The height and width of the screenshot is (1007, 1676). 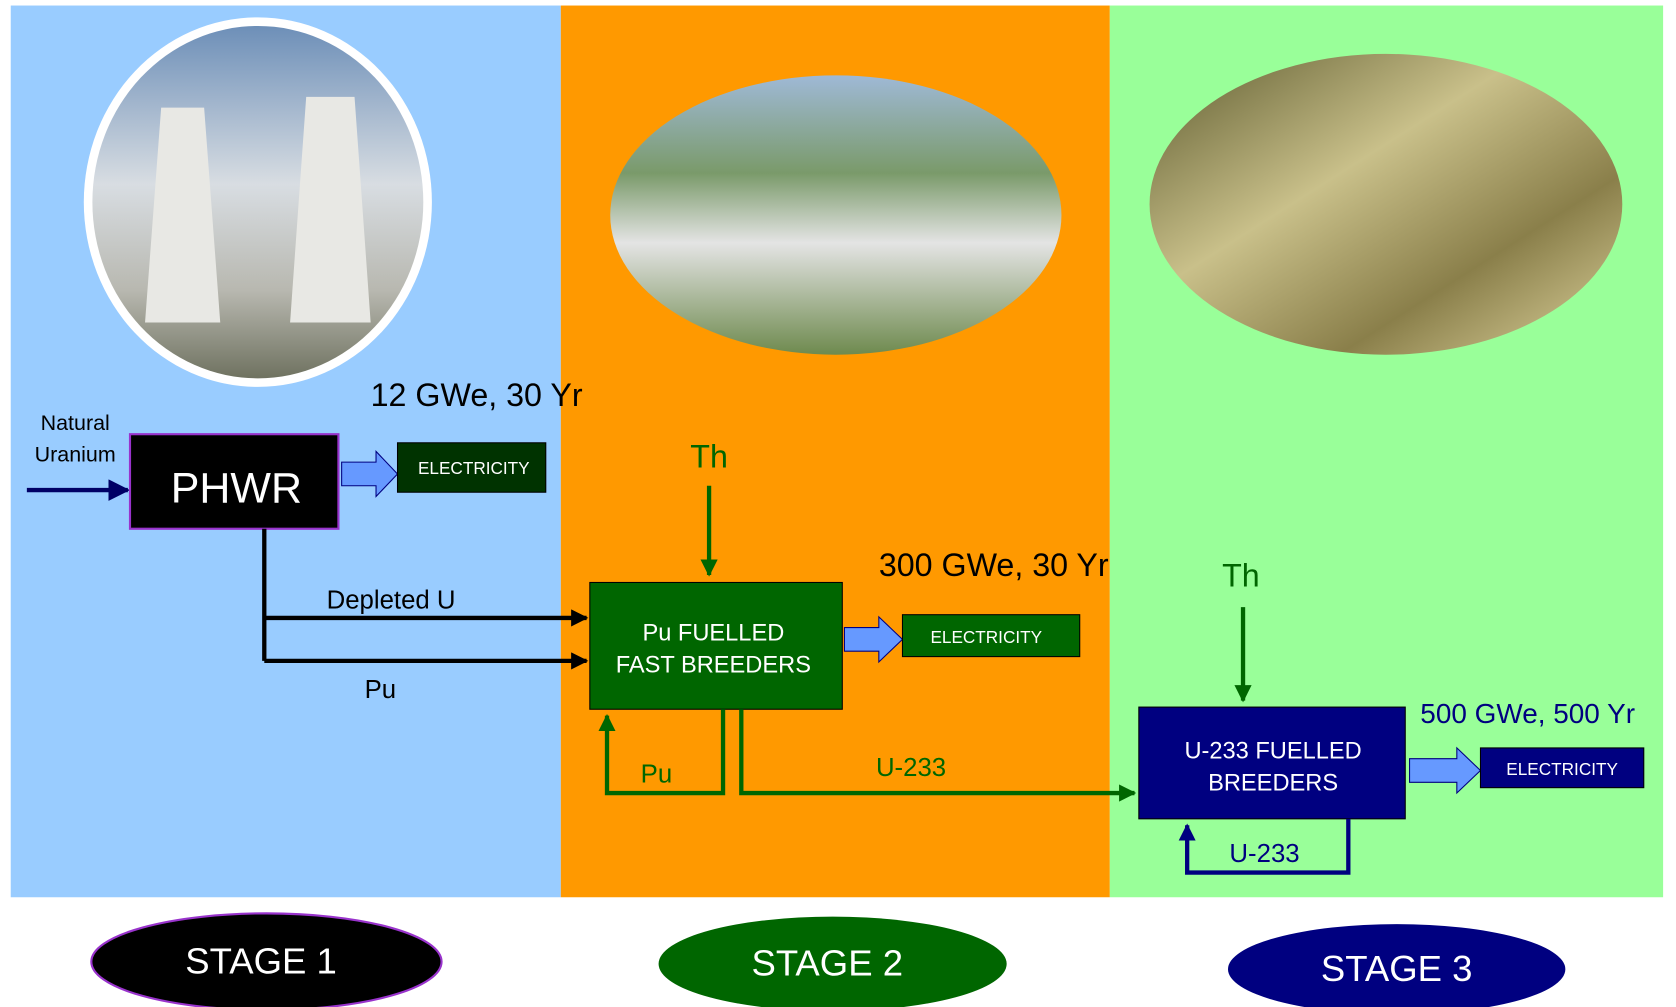 I want to click on stage-label: STAGE 1, so click(x=261, y=961).